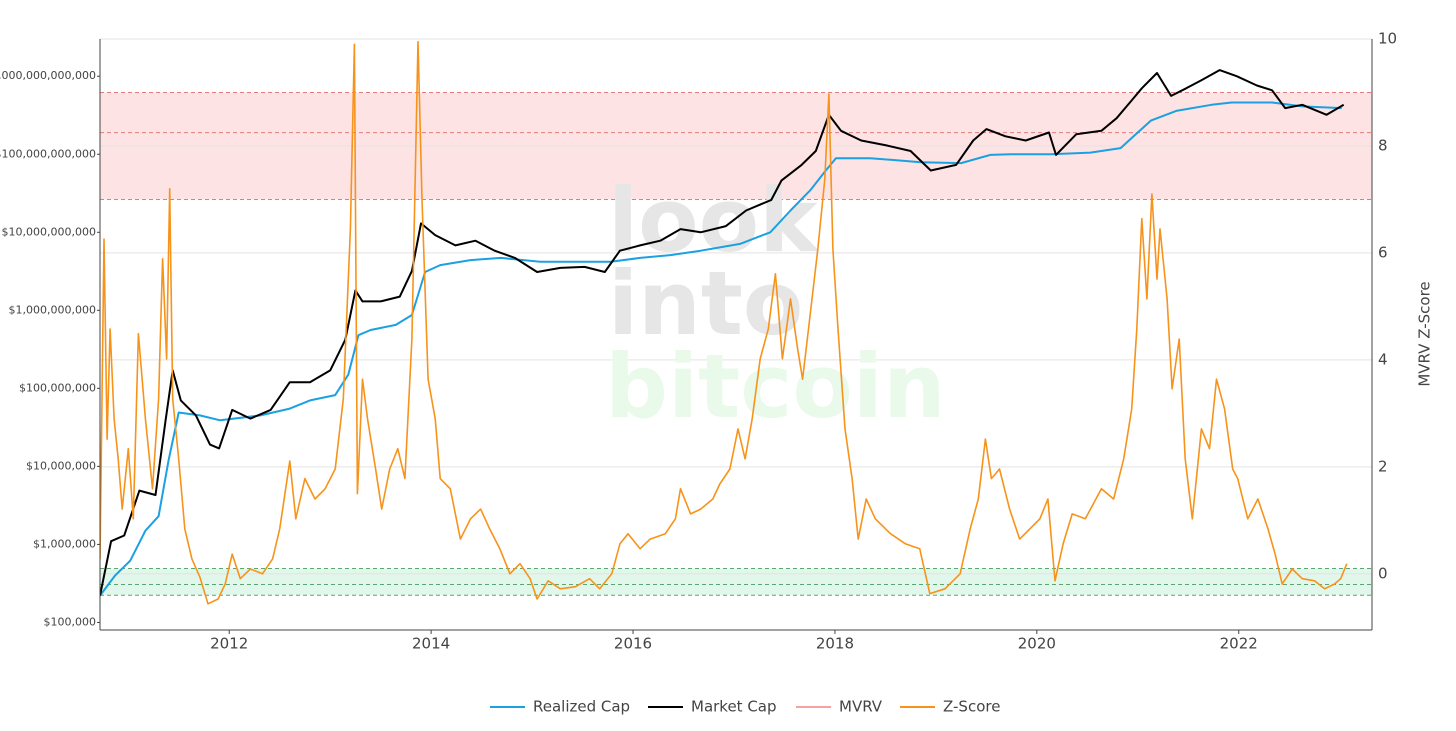 The height and width of the screenshot is (731, 1456). What do you see at coordinates (1383, 359) in the screenshot?
I see `y2-tick-label: 4` at bounding box center [1383, 359].